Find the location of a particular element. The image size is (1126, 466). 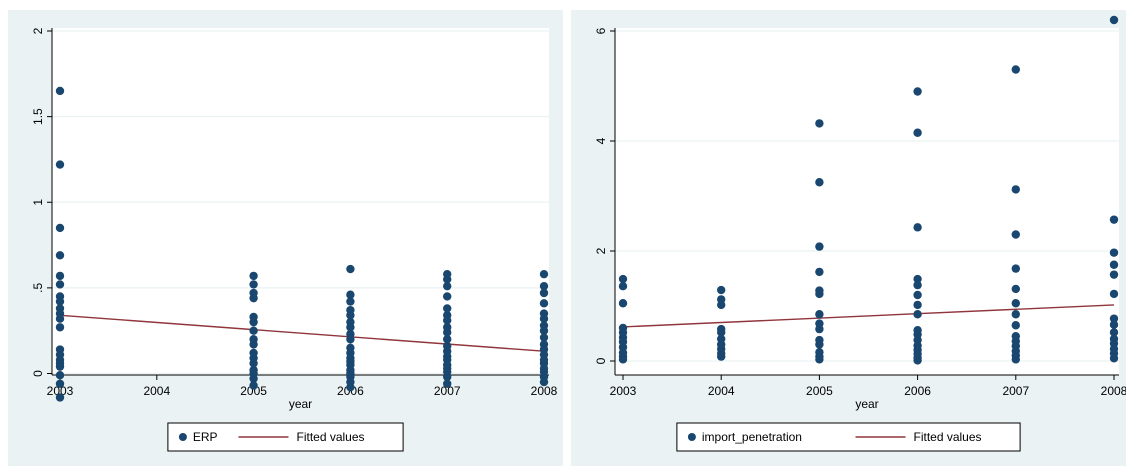

y-tick-label: .5 is located at coordinates (38, 288).